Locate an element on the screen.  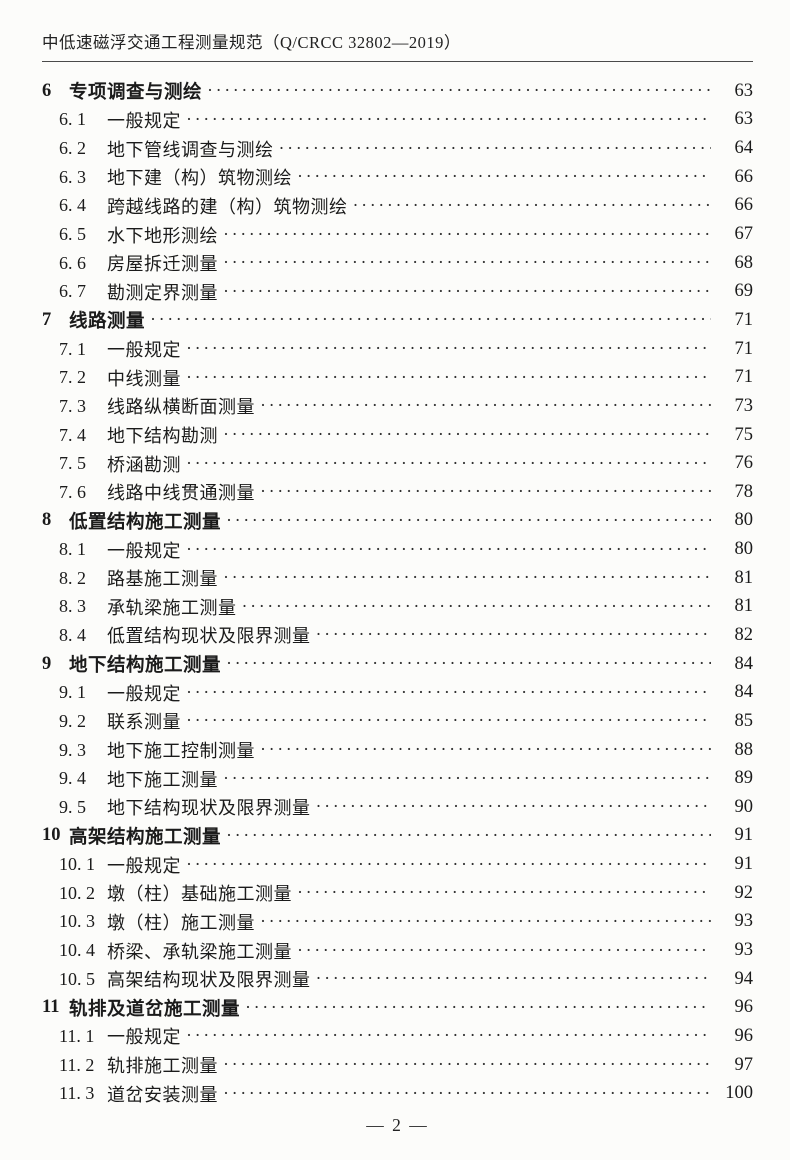
toc-entry-number: 10. 2 is located at coordinates (77, 892).